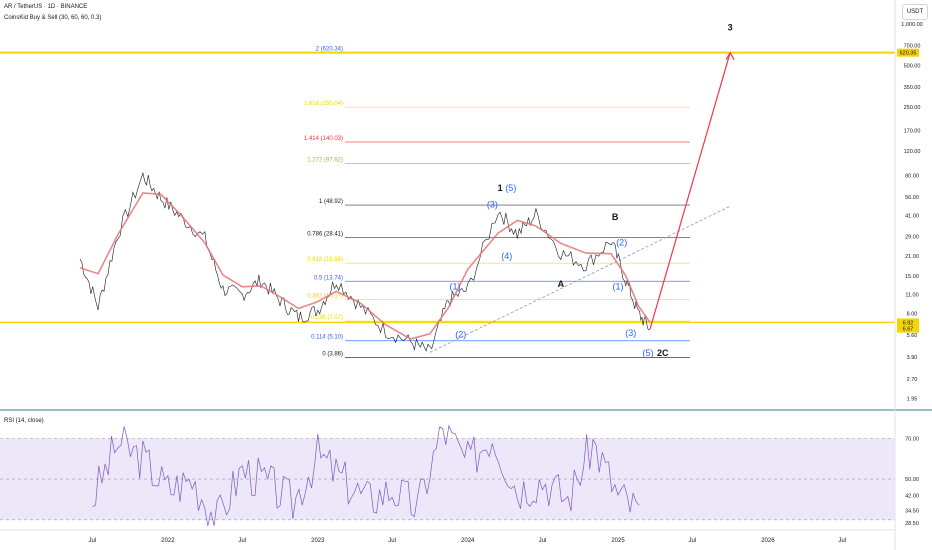 The image size is (932, 550). What do you see at coordinates (332, 354) in the screenshot?
I see `fib-label: 0 (3.86)` at bounding box center [332, 354].